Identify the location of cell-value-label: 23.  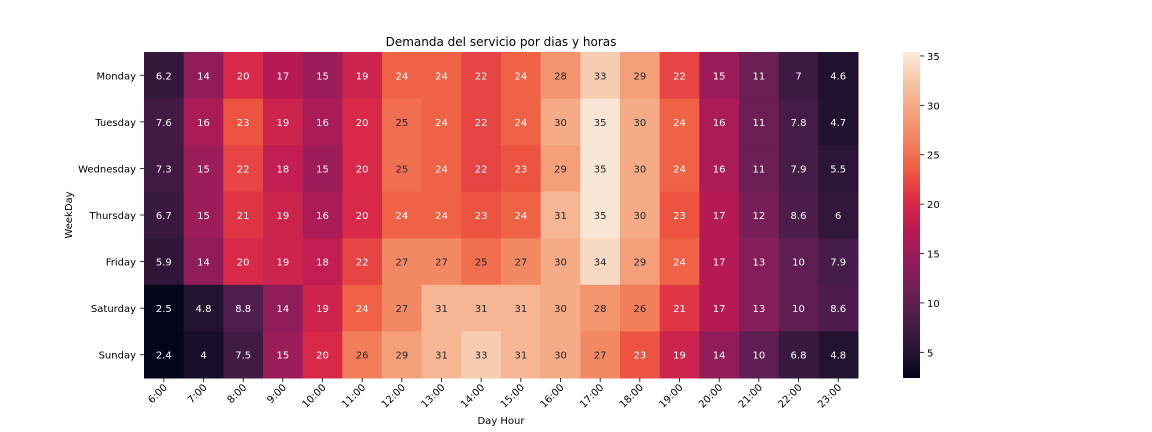
(481, 216).